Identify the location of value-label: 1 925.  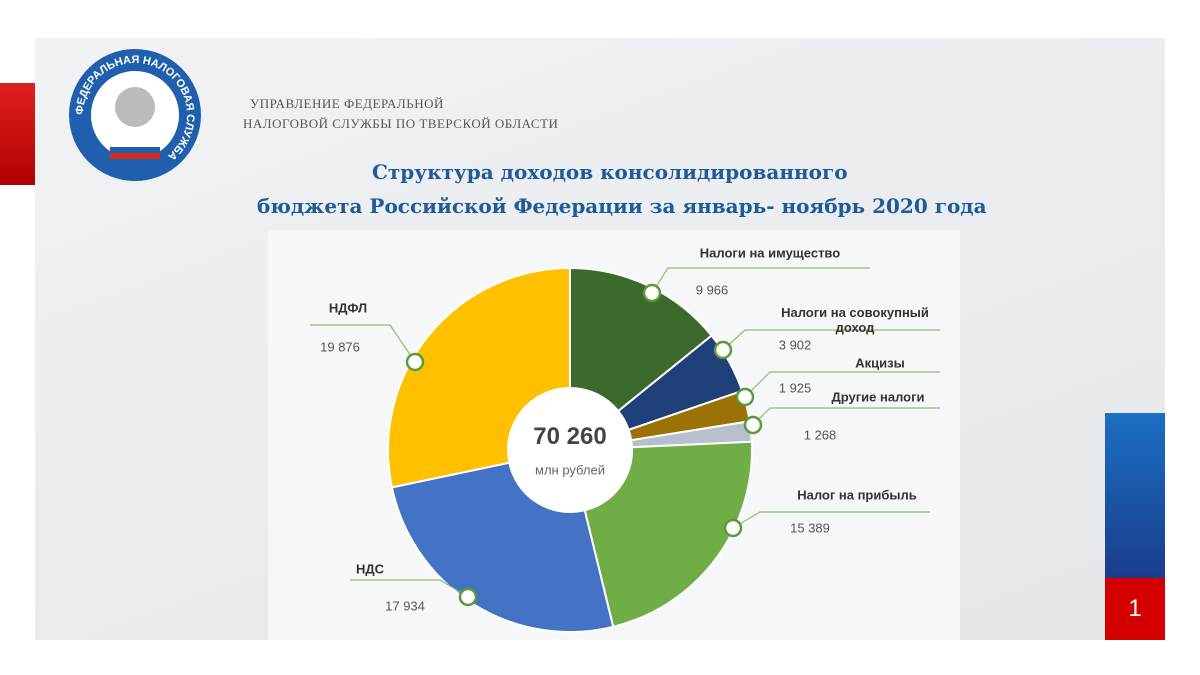
(795, 388).